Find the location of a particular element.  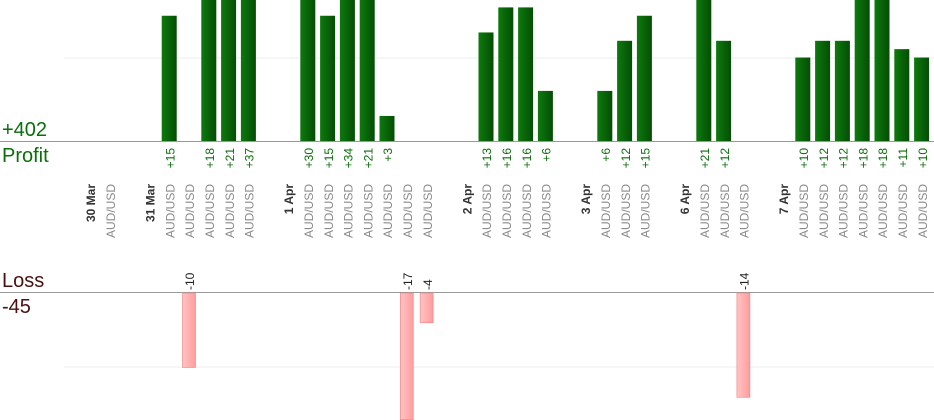

profit-value-label: +30 is located at coordinates (309, 158).